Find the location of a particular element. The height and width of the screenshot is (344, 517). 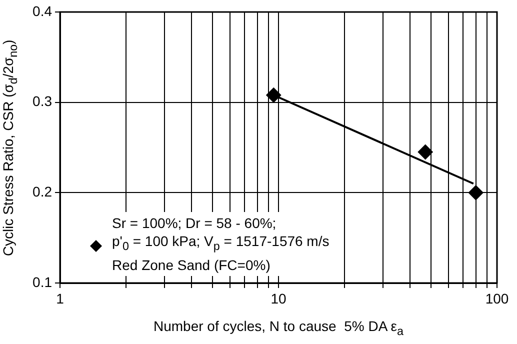

y-tick-label: 0.4 is located at coordinates (42, 10).